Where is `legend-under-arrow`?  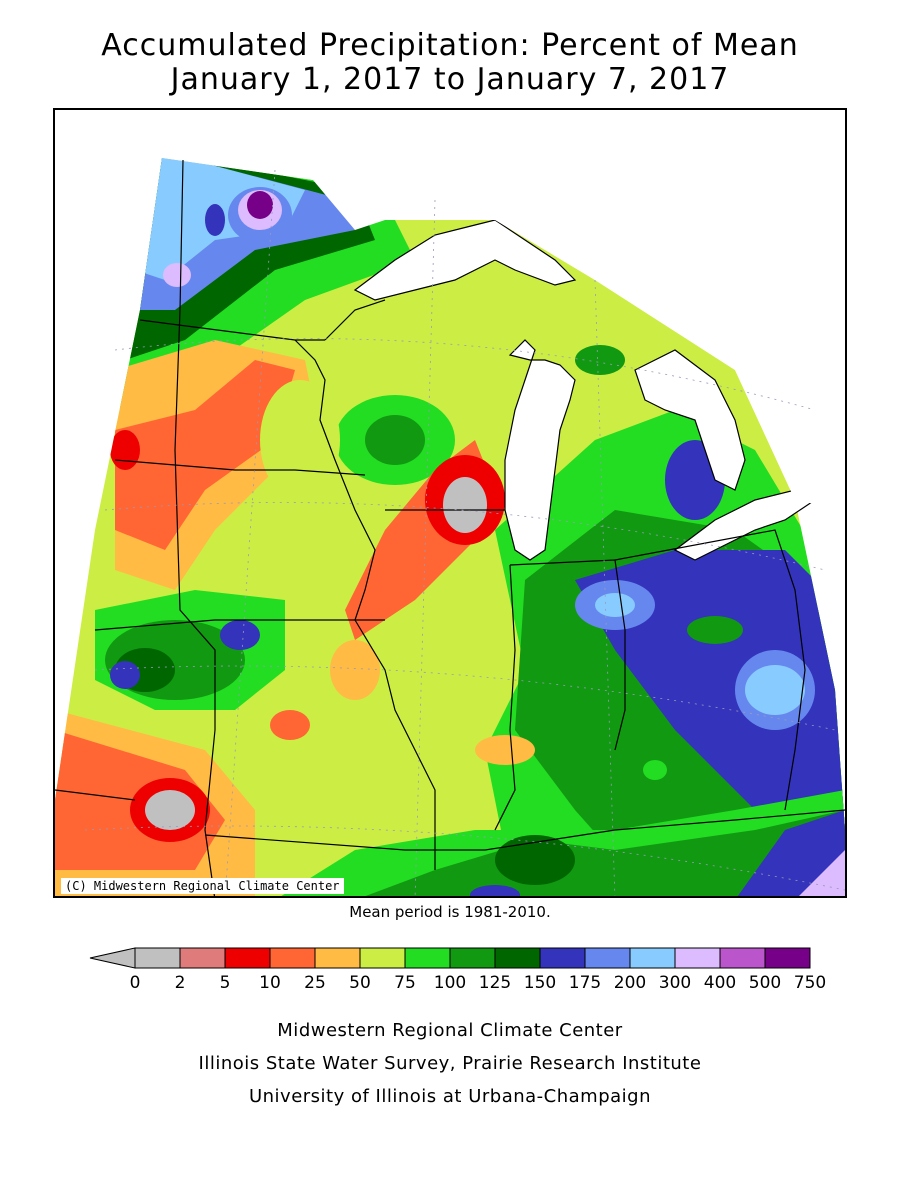
legend-under-arrow is located at coordinates (112, 958).